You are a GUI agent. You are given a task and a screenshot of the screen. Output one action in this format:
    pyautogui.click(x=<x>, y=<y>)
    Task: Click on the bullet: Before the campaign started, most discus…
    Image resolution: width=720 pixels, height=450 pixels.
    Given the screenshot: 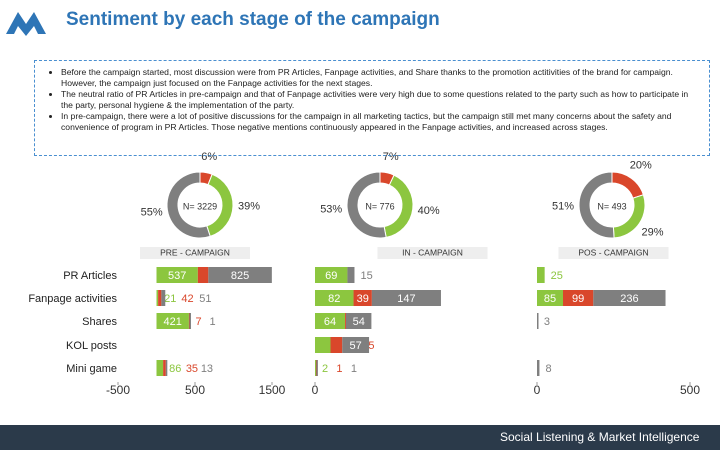 What is the action you would take?
    pyautogui.click(x=381, y=78)
    